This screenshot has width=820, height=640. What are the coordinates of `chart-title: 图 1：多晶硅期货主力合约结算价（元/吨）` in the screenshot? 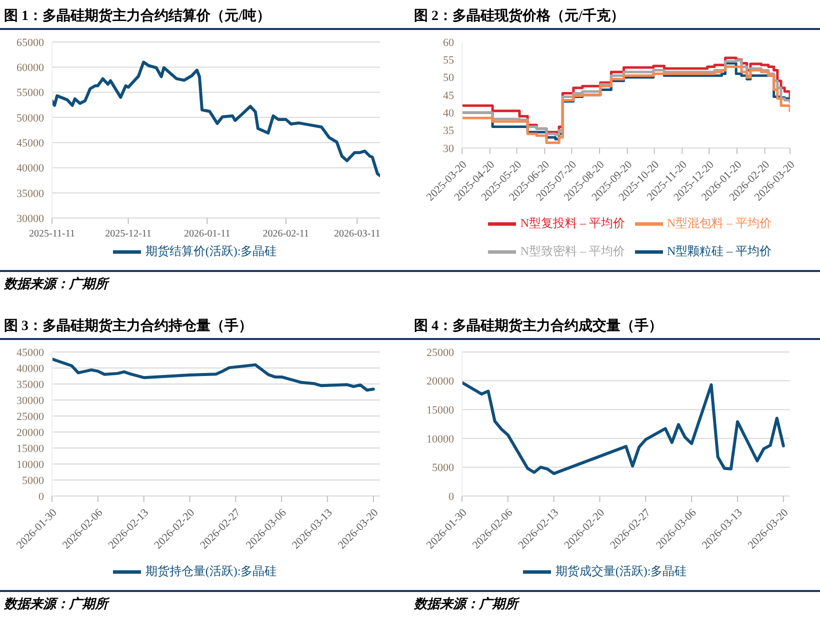 It's located at (205, 18).